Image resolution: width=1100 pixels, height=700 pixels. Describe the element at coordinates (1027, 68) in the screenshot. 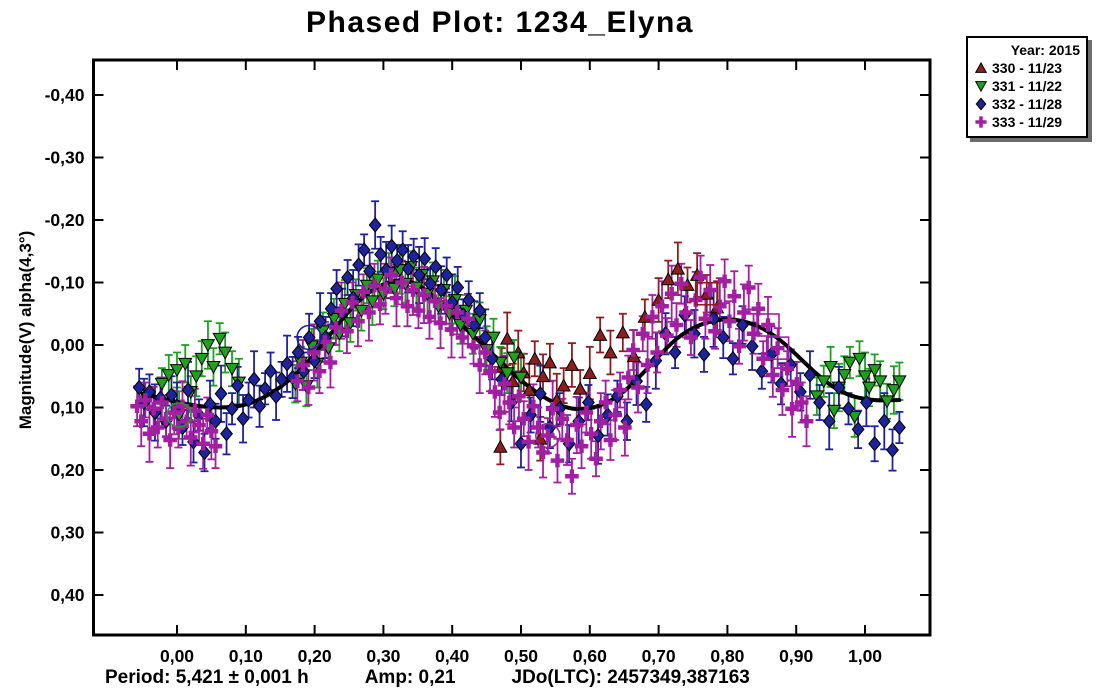

I see `legend-item-label: 330 - 11/23` at that location.